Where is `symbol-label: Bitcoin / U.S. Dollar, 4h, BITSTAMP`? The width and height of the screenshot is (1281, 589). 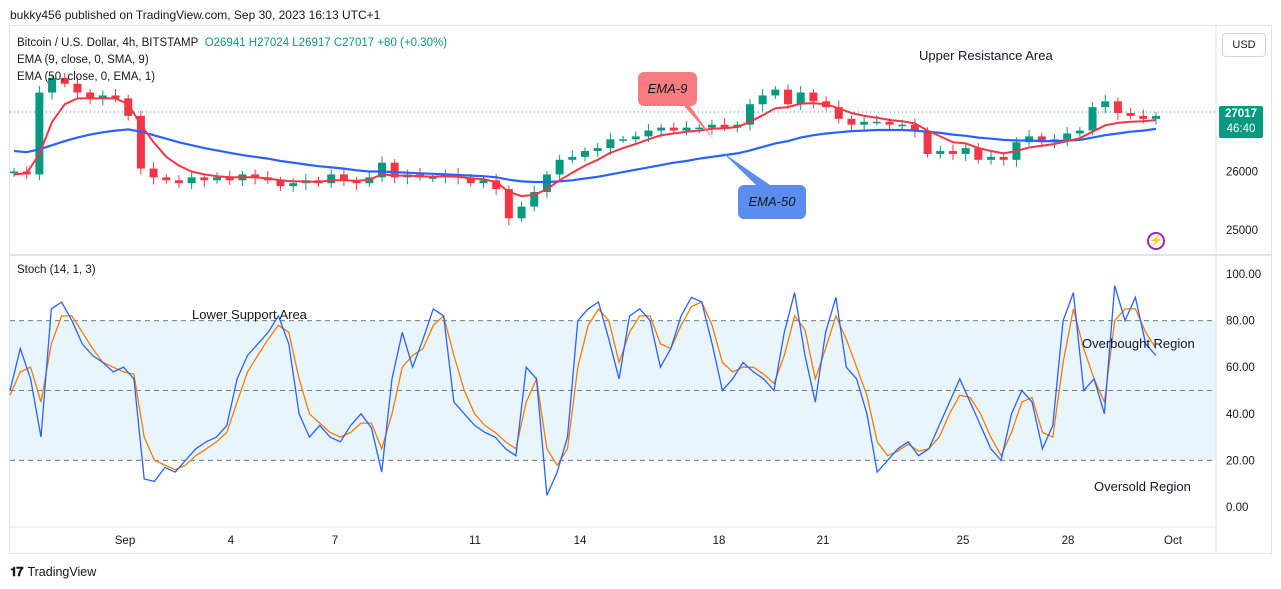
symbol-label: Bitcoin / U.S. Dollar, 4h, BITSTAMP is located at coordinates (108, 43).